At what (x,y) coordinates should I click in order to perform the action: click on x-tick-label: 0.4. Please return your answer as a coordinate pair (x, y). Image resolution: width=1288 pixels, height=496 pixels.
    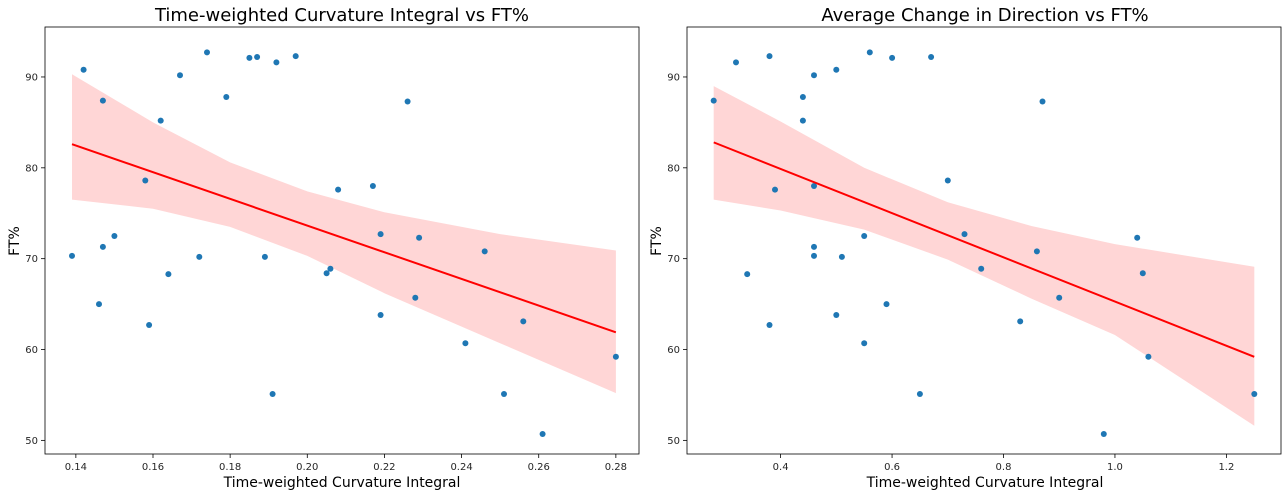
    Looking at the image, I should click on (781, 467).